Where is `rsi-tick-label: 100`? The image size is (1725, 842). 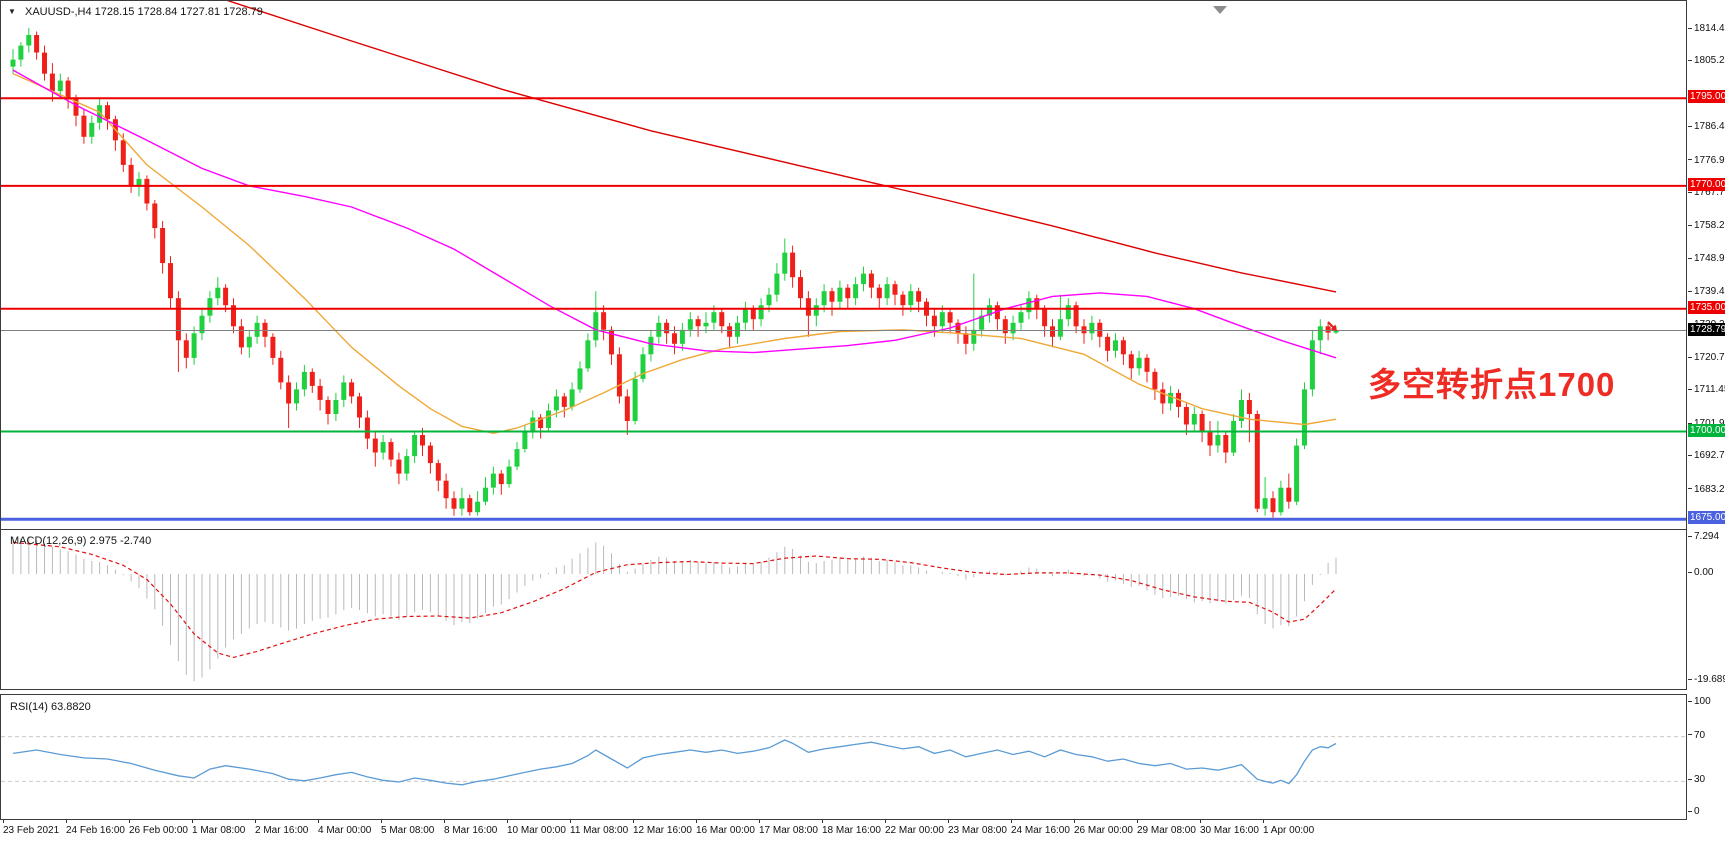
rsi-tick-label: 100 is located at coordinates (1699, 702).